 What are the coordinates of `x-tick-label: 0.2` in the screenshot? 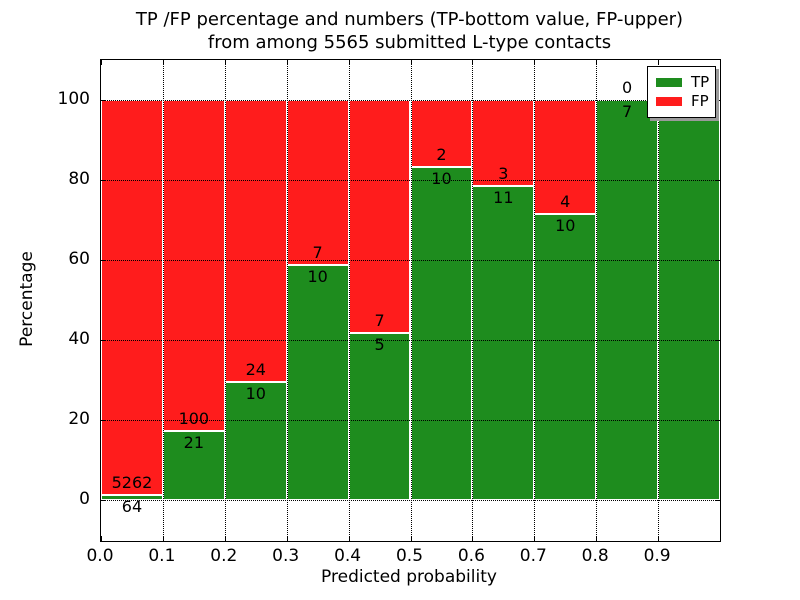 It's located at (224, 556).